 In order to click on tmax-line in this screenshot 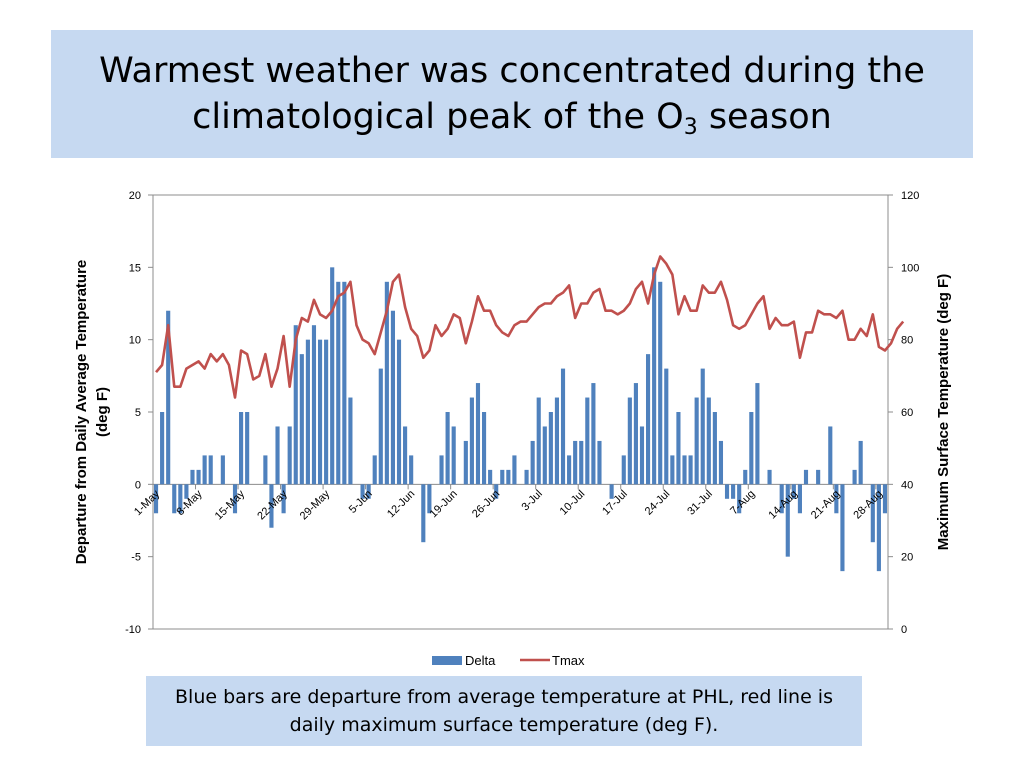, I will do `click(530, 327)`.